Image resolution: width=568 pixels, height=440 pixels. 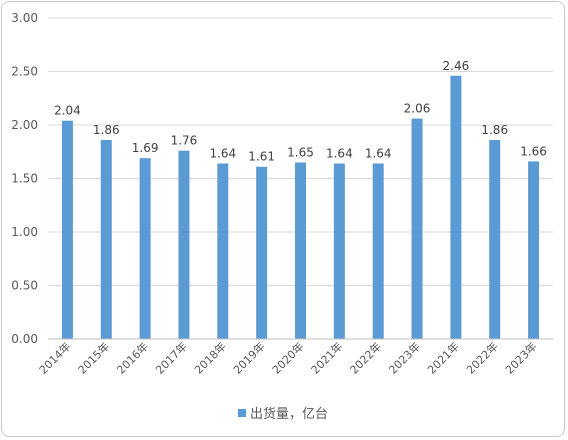 I want to click on data-label: 1.66, so click(x=533, y=151).